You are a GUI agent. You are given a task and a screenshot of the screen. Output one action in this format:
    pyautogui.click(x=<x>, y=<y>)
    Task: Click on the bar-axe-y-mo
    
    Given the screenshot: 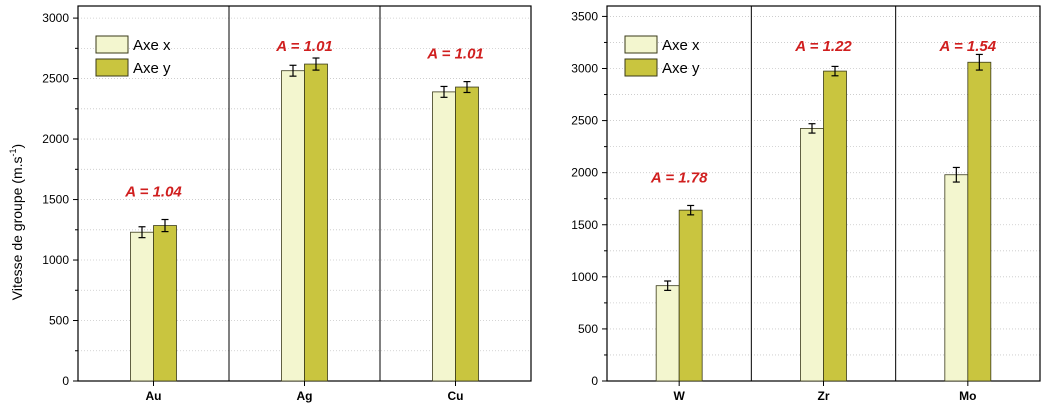 What is the action you would take?
    pyautogui.click(x=979, y=221)
    